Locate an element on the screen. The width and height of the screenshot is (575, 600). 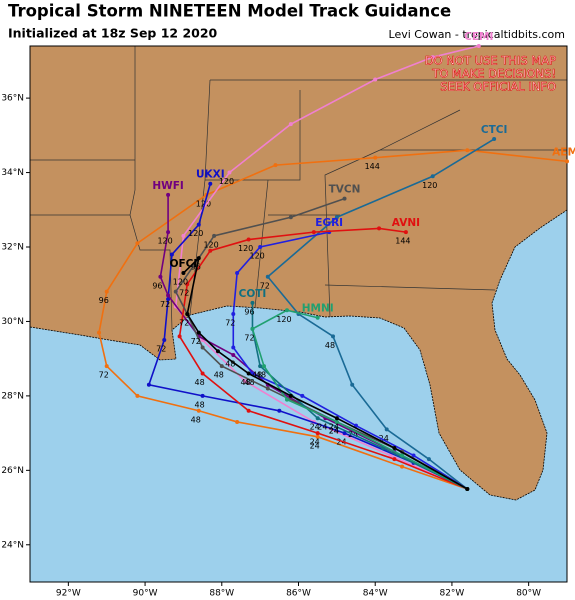
model-label: UKXI is located at coordinates (210, 175).